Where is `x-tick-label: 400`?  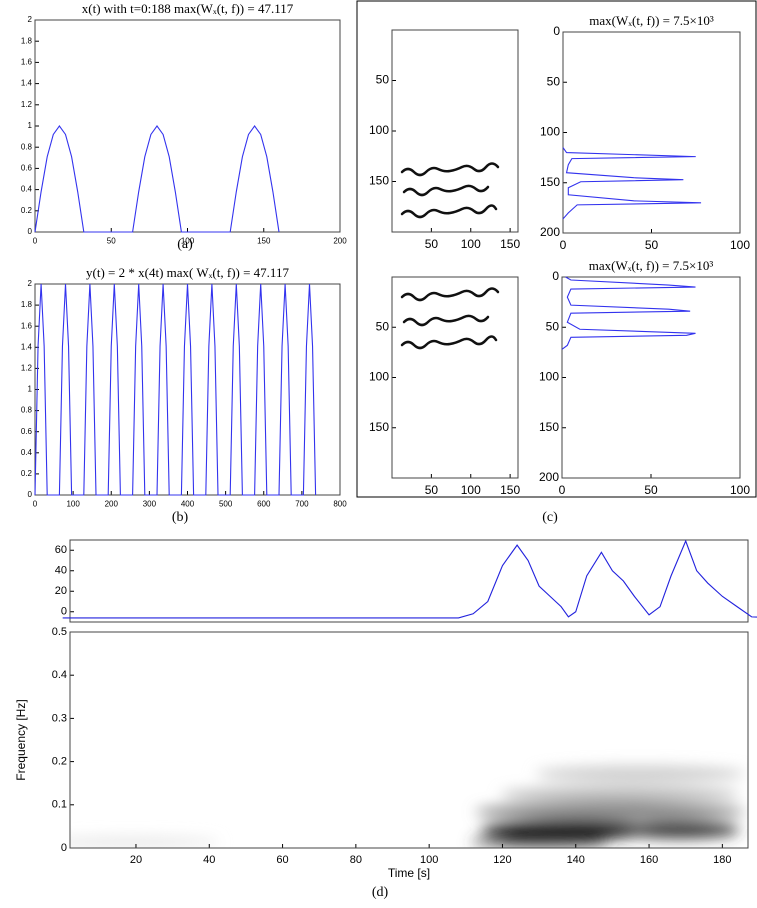 x-tick-label: 400 is located at coordinates (188, 503).